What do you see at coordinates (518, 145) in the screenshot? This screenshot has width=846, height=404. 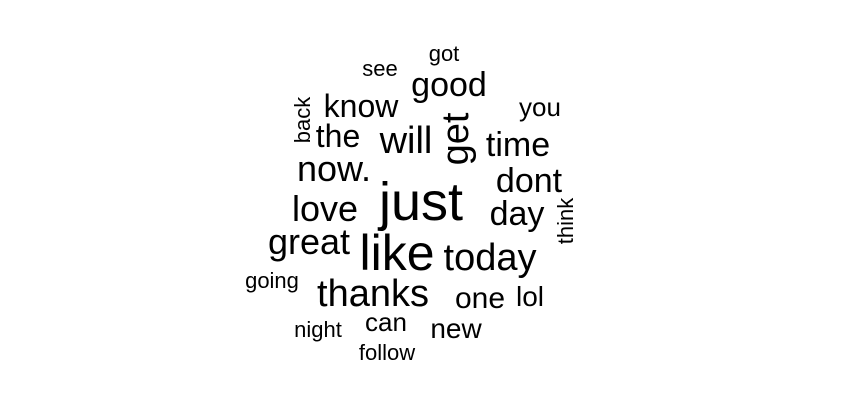 I see `cloud-word: time` at bounding box center [518, 145].